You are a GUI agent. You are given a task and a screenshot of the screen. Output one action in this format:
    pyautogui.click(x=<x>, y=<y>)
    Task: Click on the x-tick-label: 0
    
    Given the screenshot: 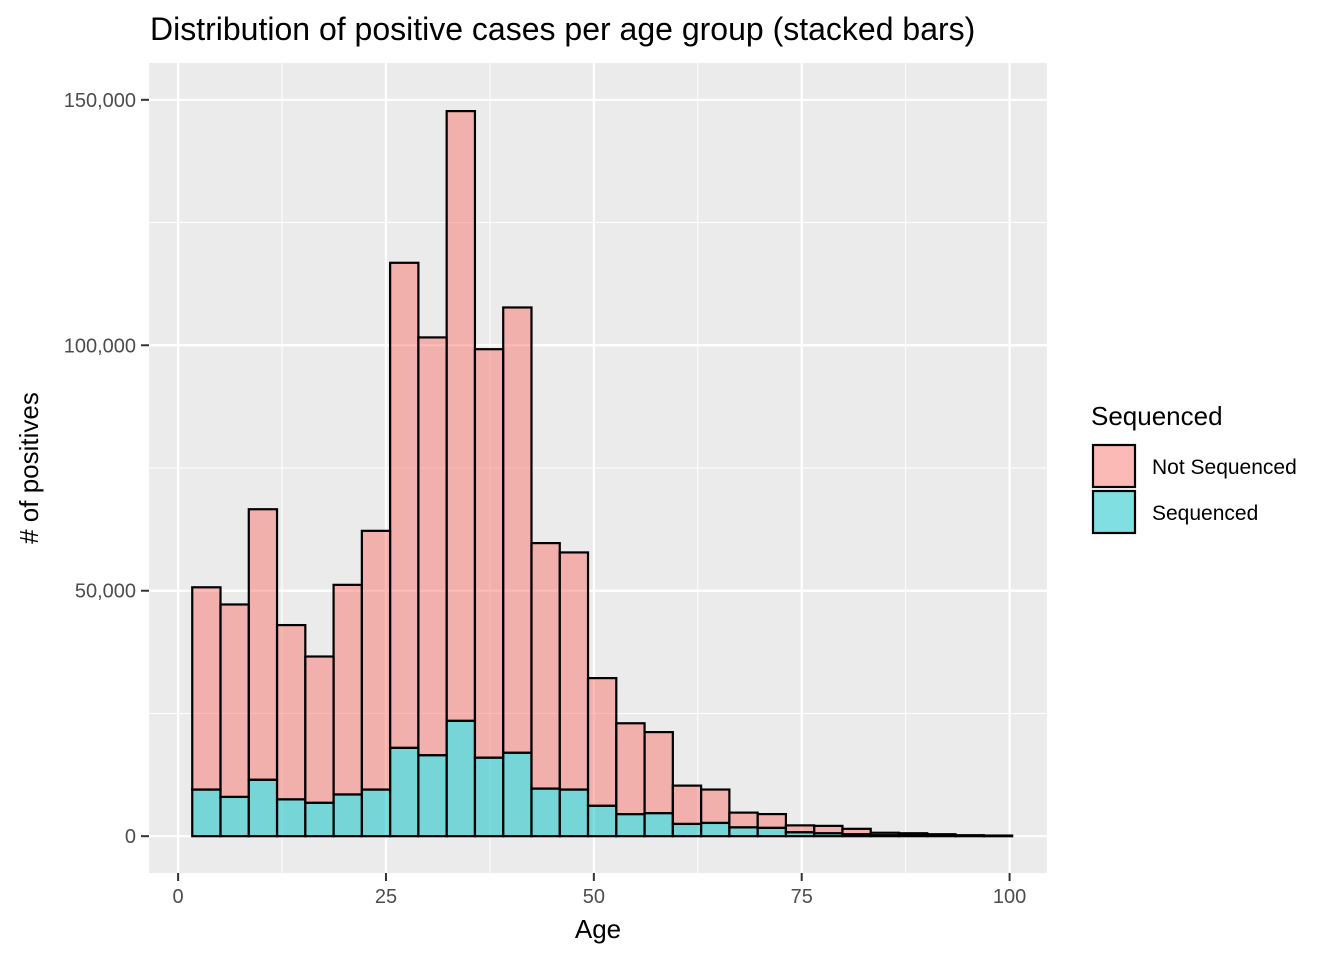 What is the action you would take?
    pyautogui.click(x=178, y=897)
    